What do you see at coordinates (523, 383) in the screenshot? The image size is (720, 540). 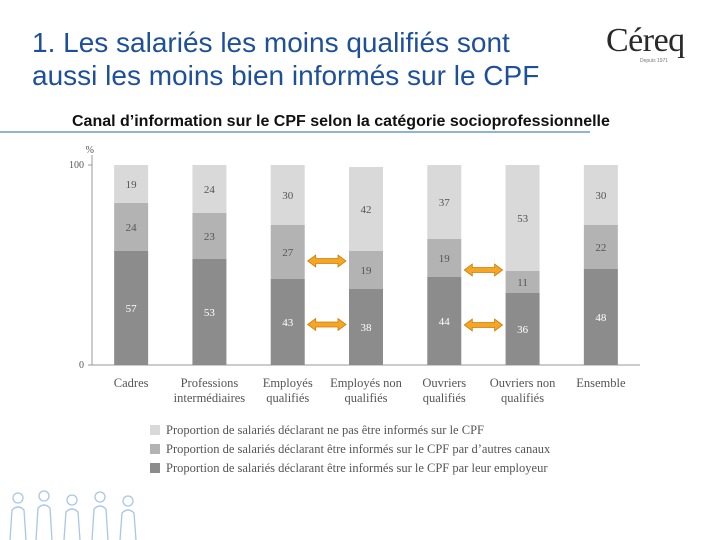 I see `x-tick-label: Ouvriers non` at bounding box center [523, 383].